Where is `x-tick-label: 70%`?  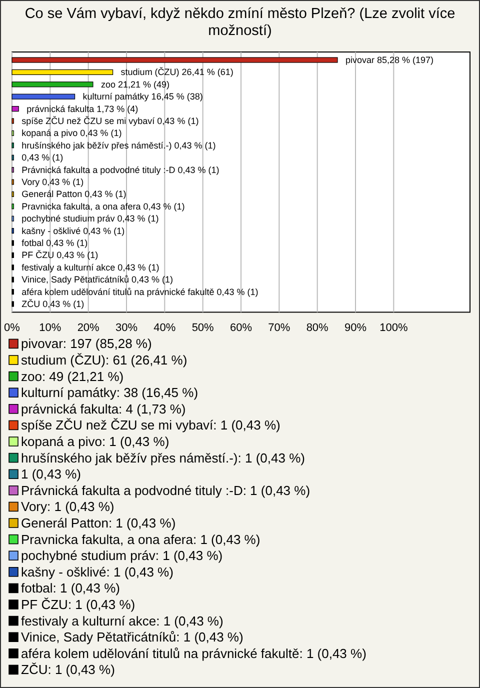
x-tick-label: 70% is located at coordinates (279, 328).